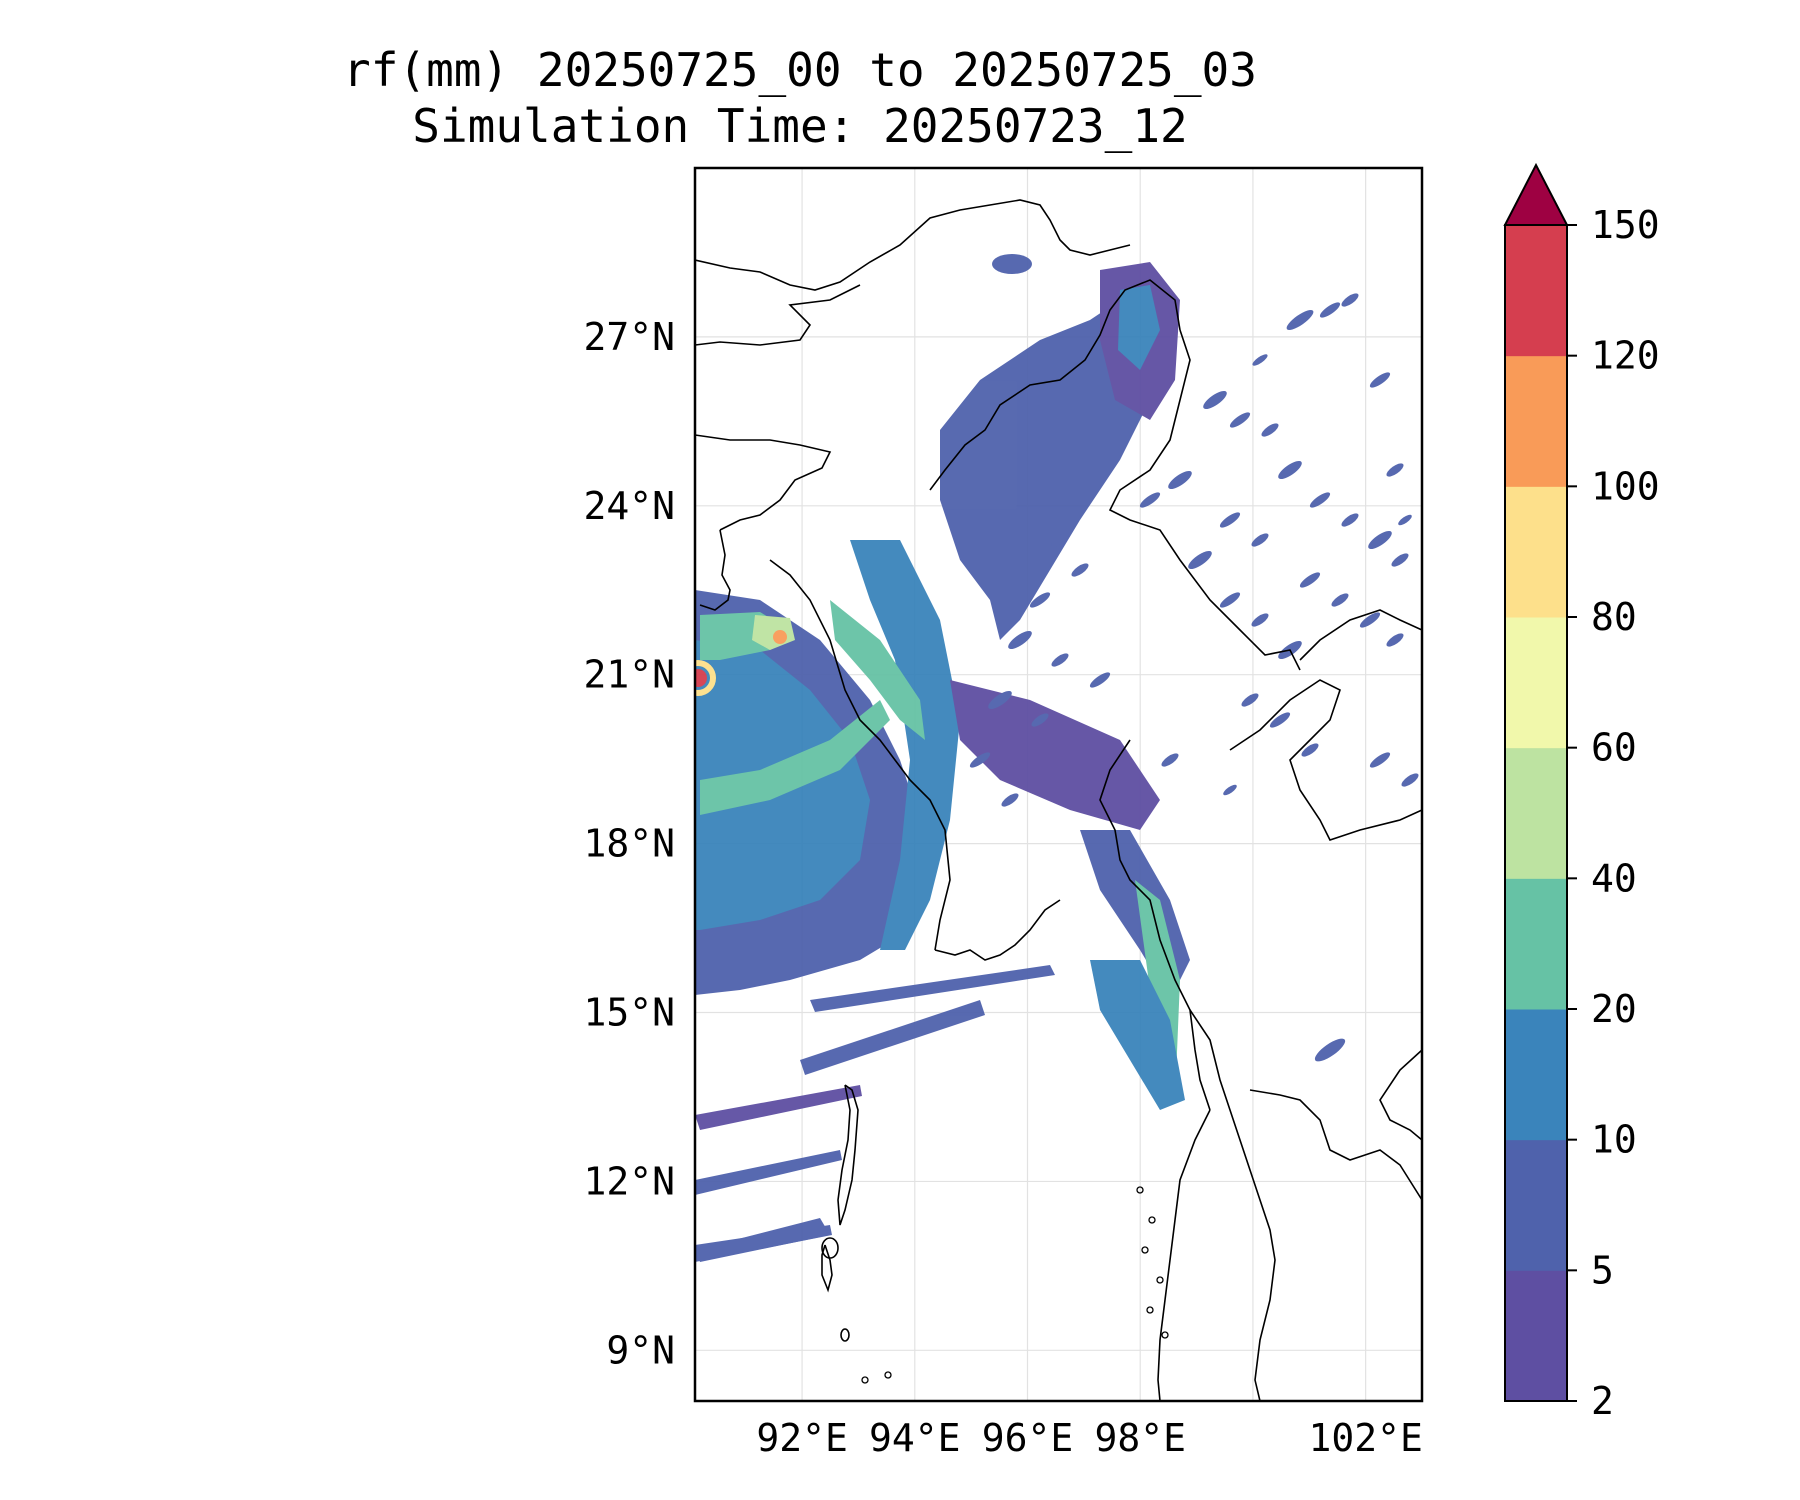 The image size is (1800, 1500). Describe the element at coordinates (1232, 1205) in the screenshot. I see `coast-thailand-gulf` at that location.